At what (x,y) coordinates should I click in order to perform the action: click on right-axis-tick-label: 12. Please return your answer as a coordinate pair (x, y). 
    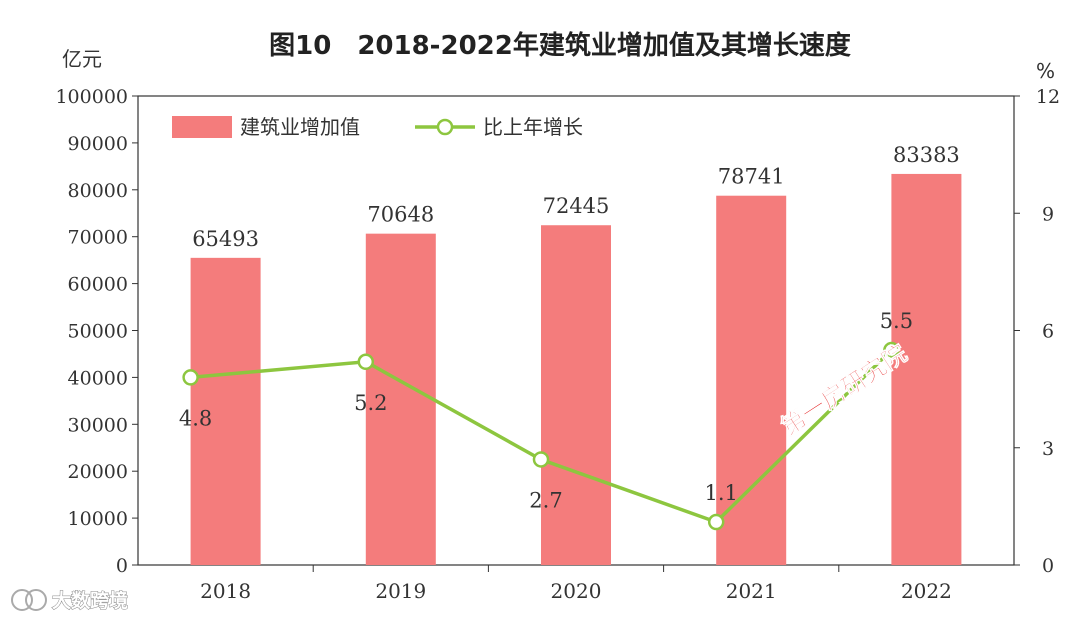
    Looking at the image, I should click on (1048, 97).